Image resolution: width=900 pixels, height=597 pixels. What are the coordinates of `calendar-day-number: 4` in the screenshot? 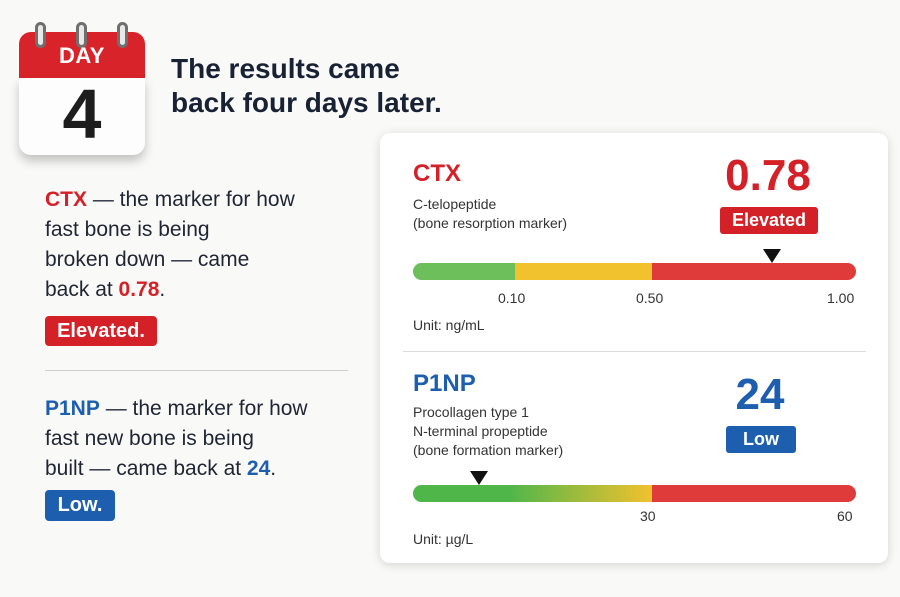 It's located at (82, 114).